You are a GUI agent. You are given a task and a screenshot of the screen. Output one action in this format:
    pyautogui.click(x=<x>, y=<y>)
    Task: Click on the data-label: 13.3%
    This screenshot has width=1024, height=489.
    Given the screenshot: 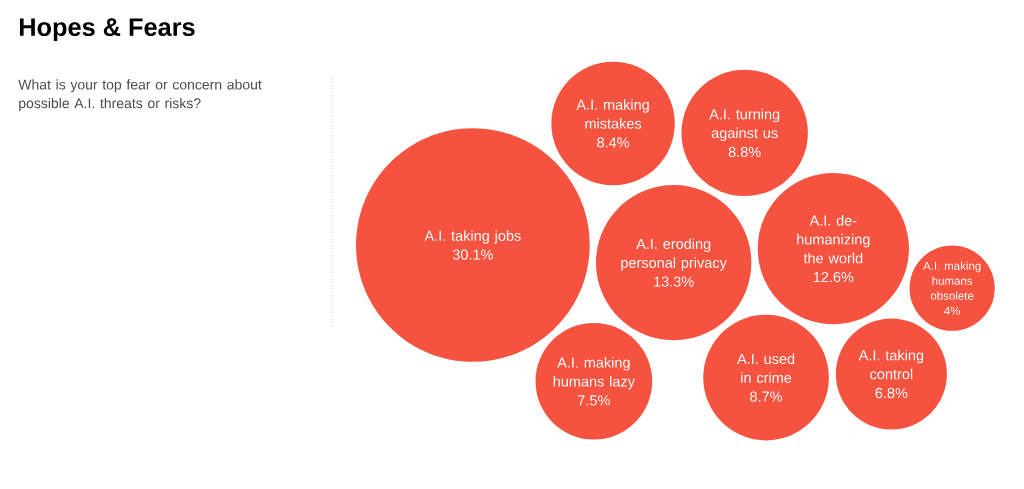 What is the action you would take?
    pyautogui.click(x=674, y=281)
    